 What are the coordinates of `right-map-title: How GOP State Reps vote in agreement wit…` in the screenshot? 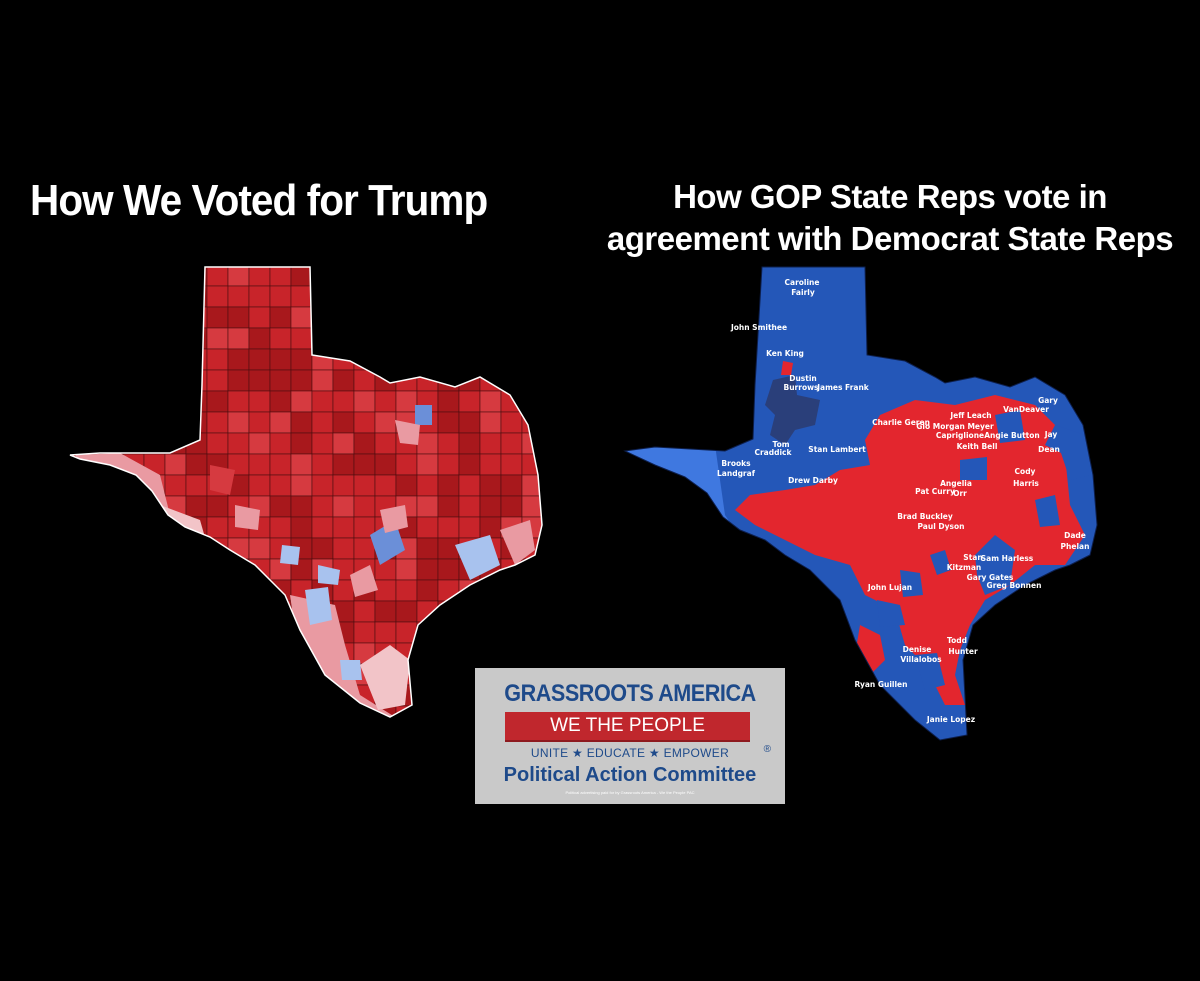 It's located at (890, 218).